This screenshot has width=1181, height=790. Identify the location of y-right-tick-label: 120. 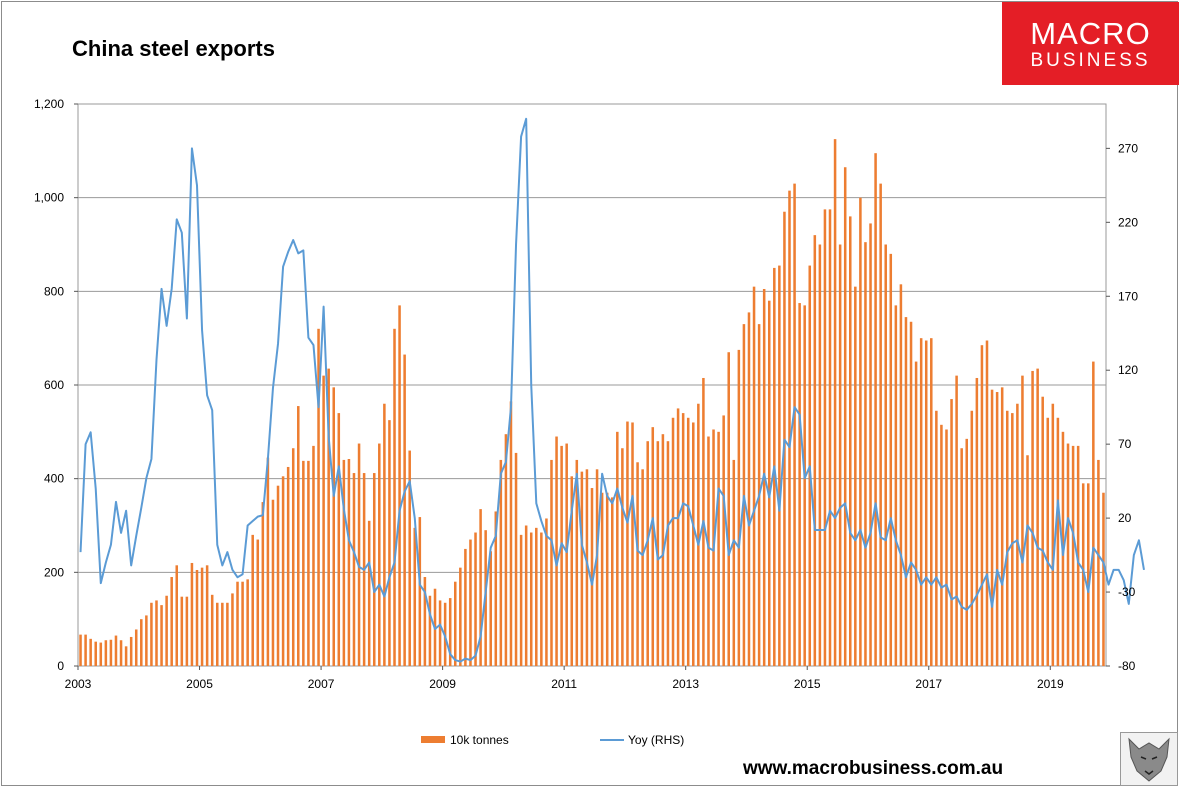
(1128, 370).